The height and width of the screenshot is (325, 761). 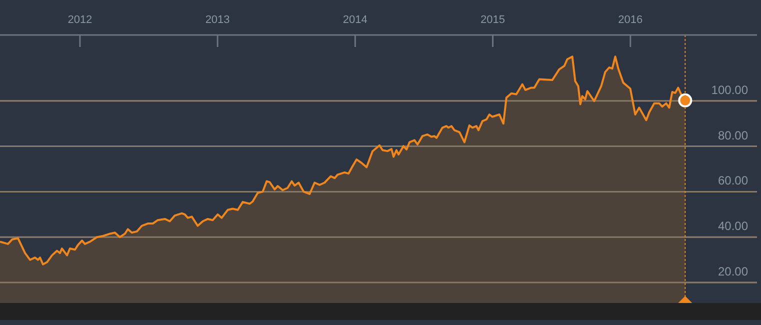 What do you see at coordinates (355, 20) in the screenshot?
I see `x-tick-label: 2014` at bounding box center [355, 20].